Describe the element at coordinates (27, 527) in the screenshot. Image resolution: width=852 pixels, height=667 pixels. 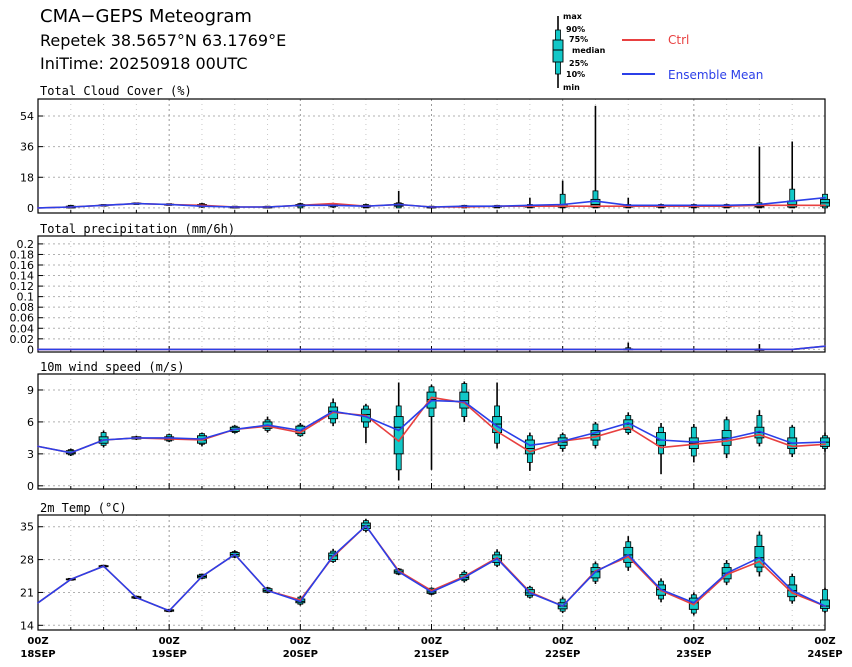
I see `y-tick-label: 35` at that location.